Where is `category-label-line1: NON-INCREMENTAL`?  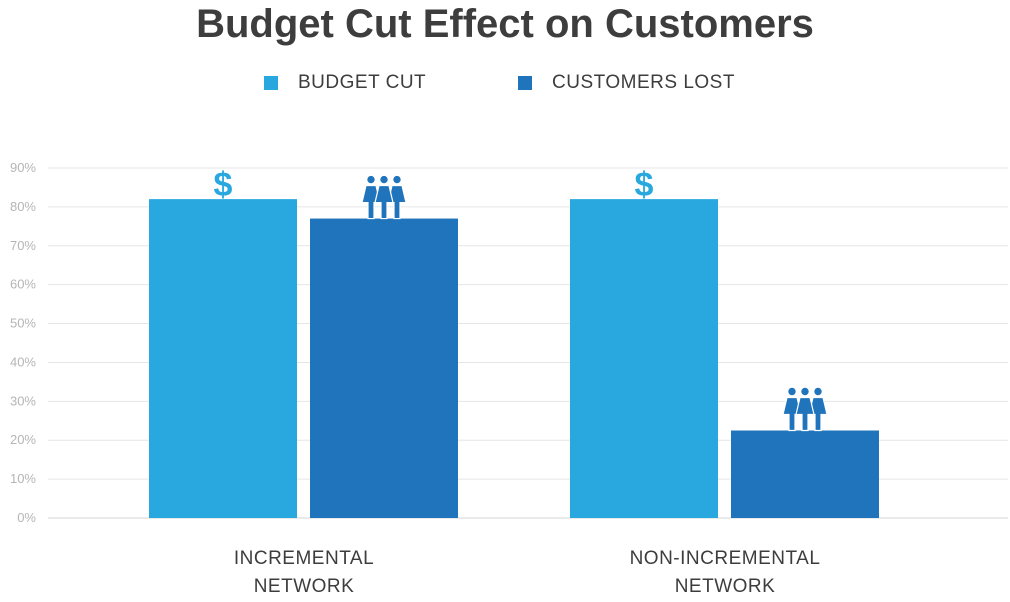 category-label-line1: NON-INCREMENTAL is located at coordinates (725, 558).